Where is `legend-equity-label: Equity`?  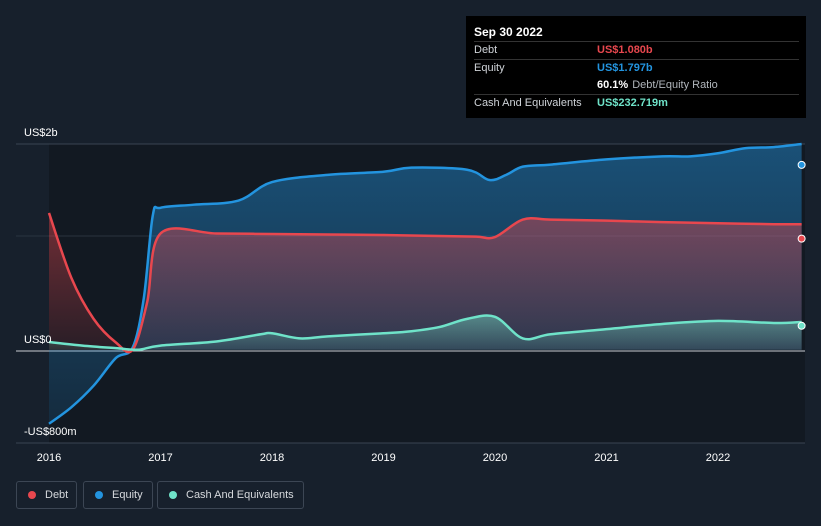
legend-equity-label: Equity is located at coordinates (127, 495).